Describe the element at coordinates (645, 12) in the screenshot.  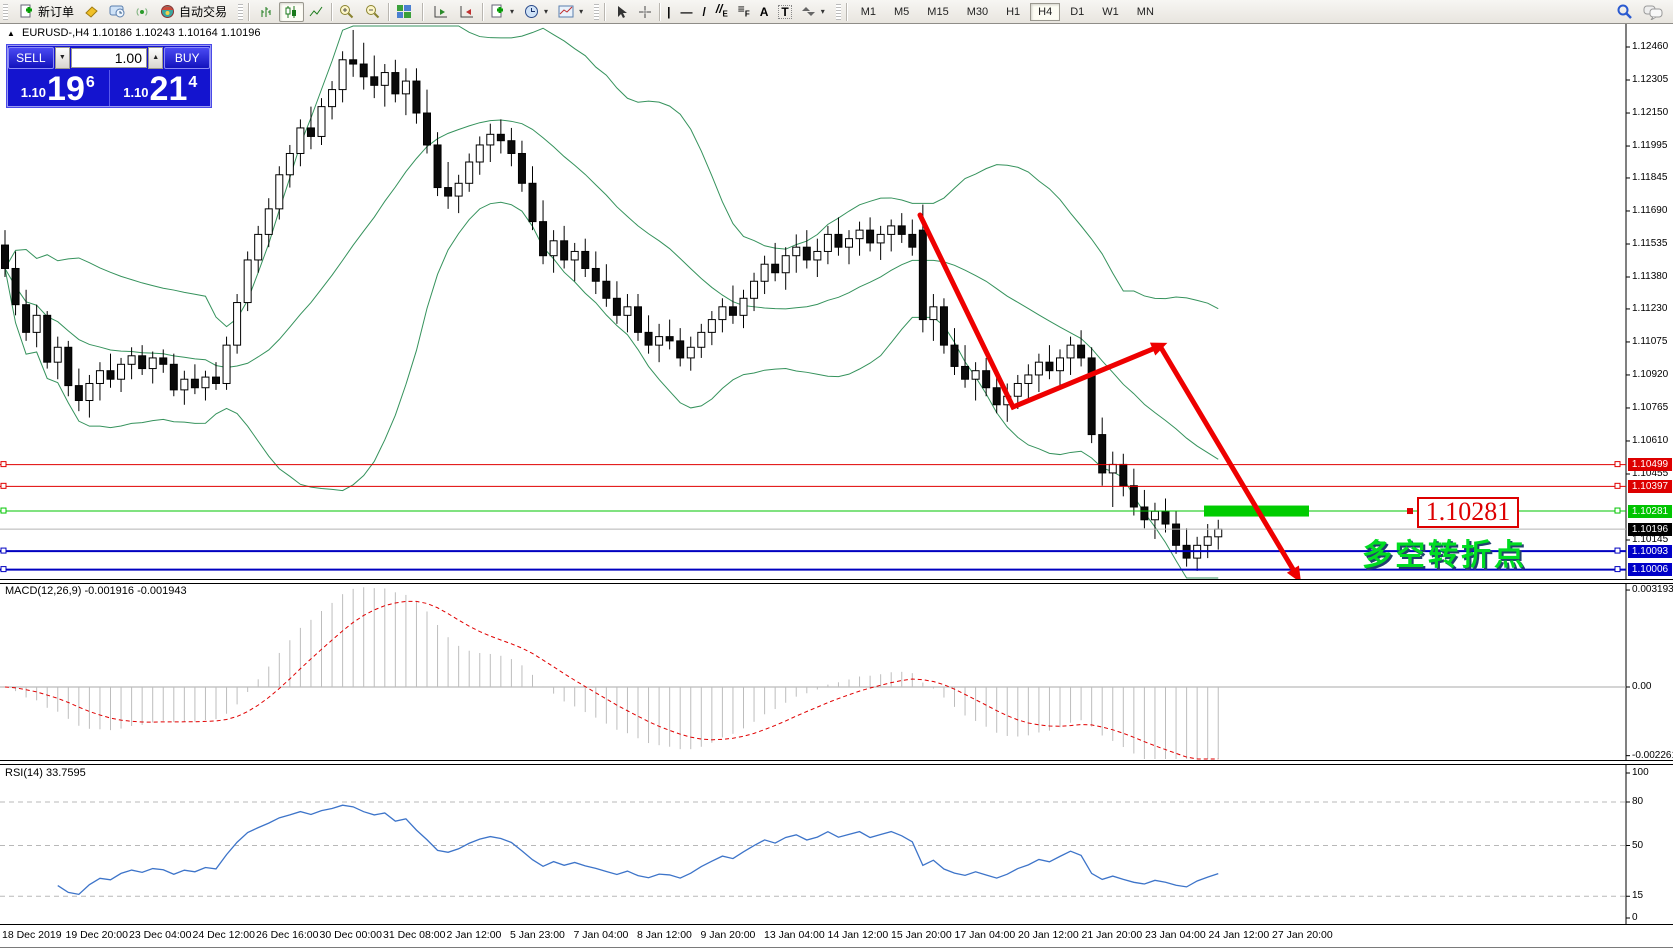
I see `crosshair-button` at that location.